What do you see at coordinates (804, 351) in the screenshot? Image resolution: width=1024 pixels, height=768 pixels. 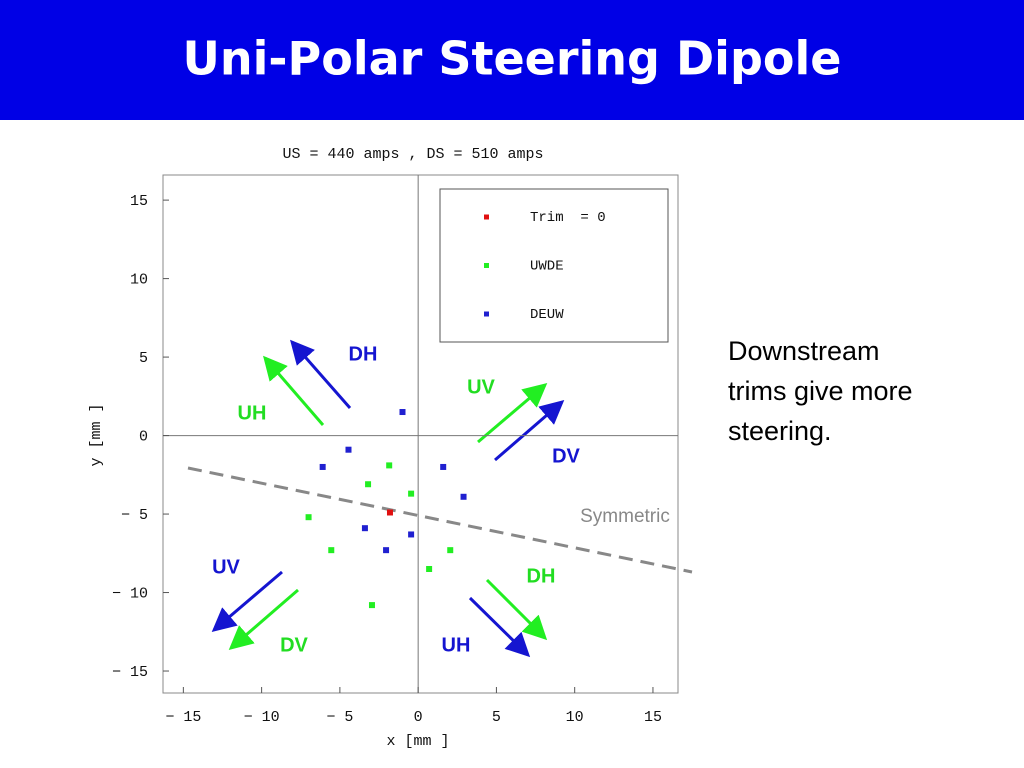 I see `side-note: Downstream` at bounding box center [804, 351].